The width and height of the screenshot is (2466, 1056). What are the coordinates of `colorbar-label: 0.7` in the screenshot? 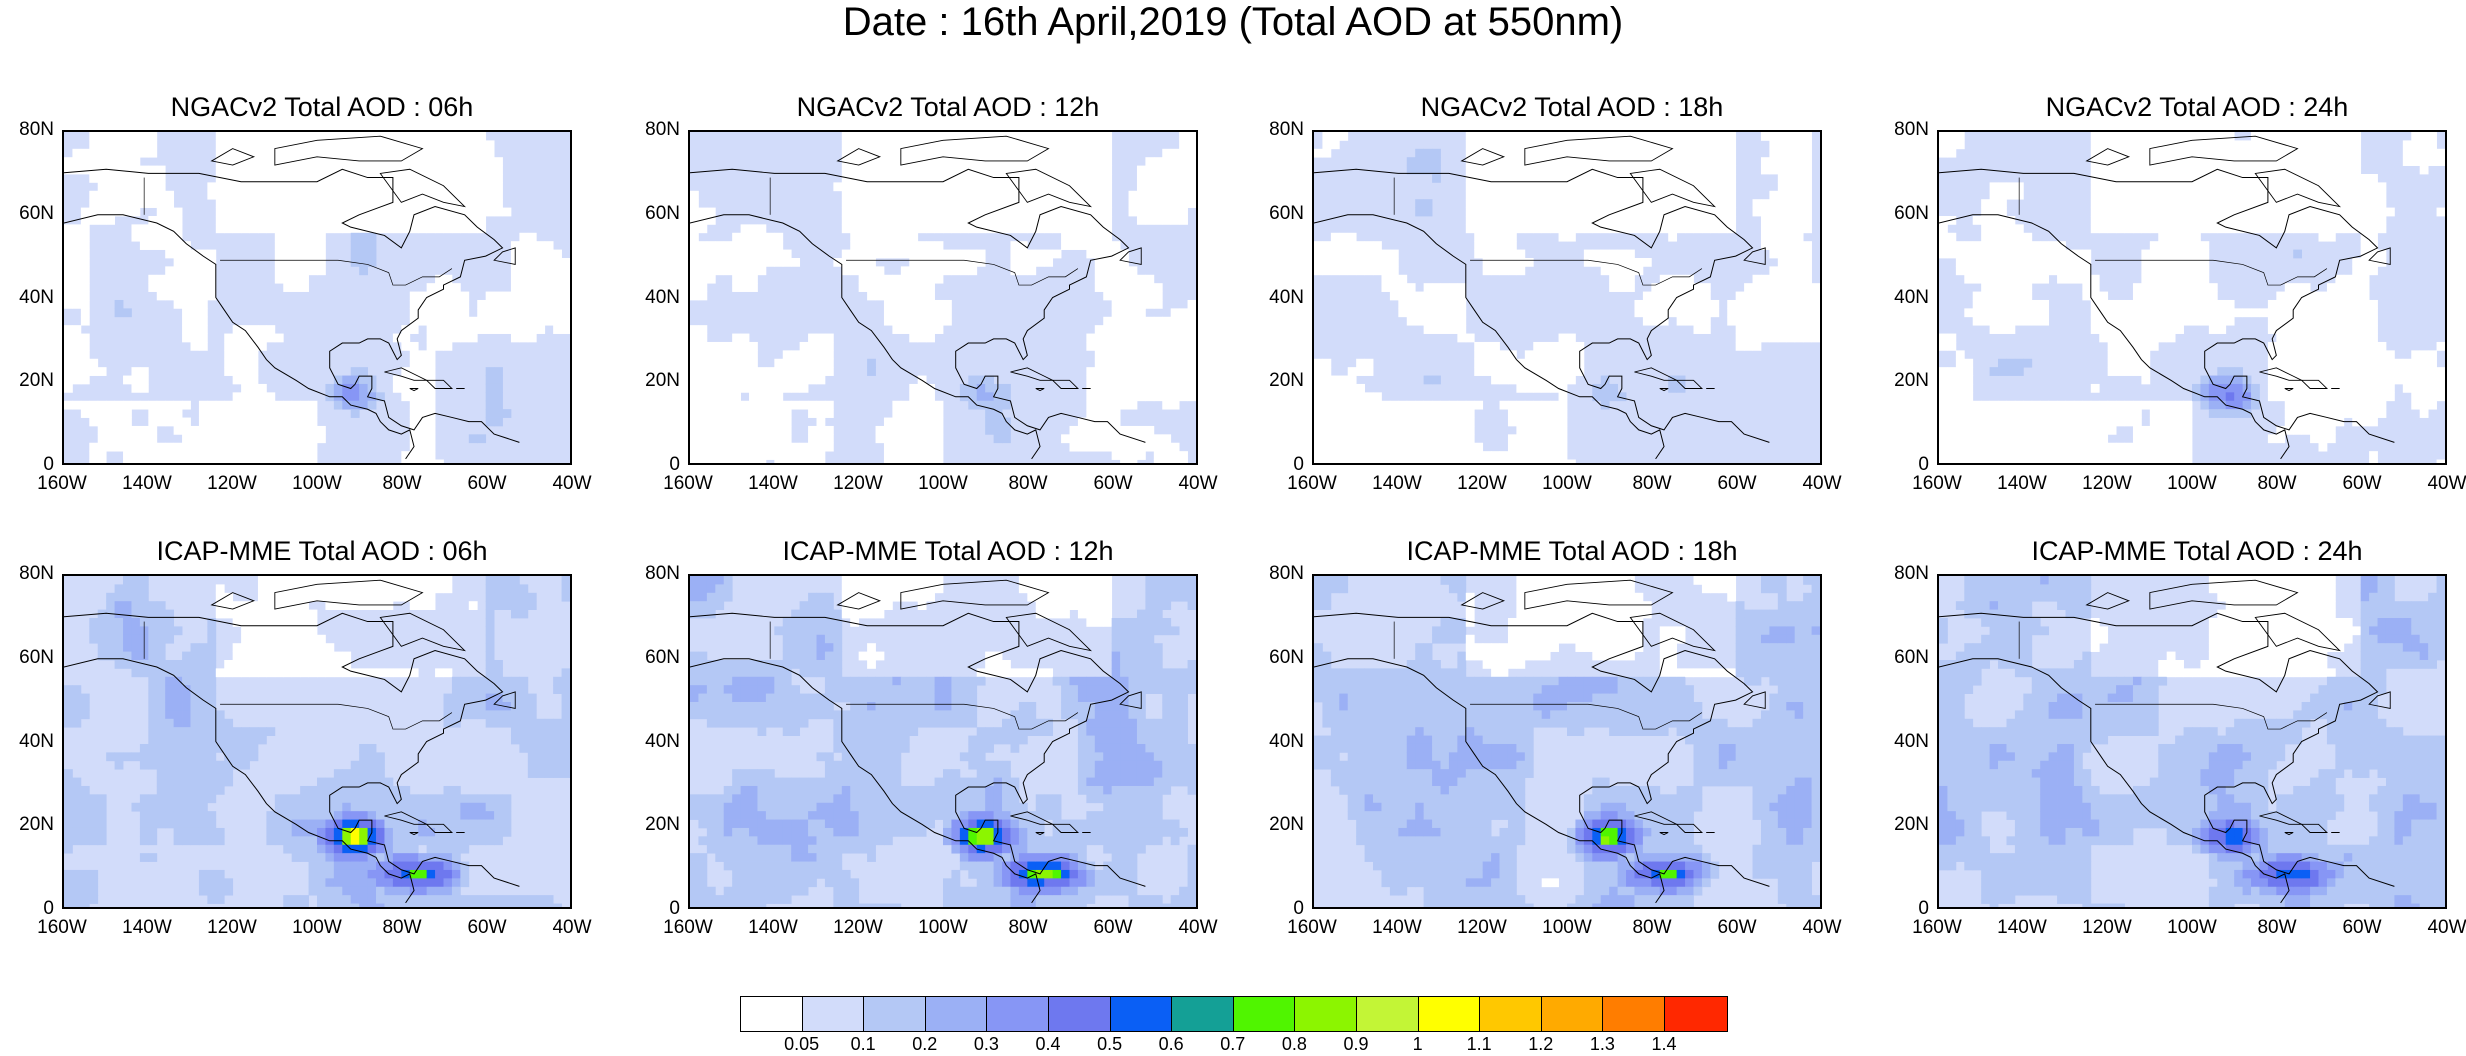 It's located at (1233, 1044).